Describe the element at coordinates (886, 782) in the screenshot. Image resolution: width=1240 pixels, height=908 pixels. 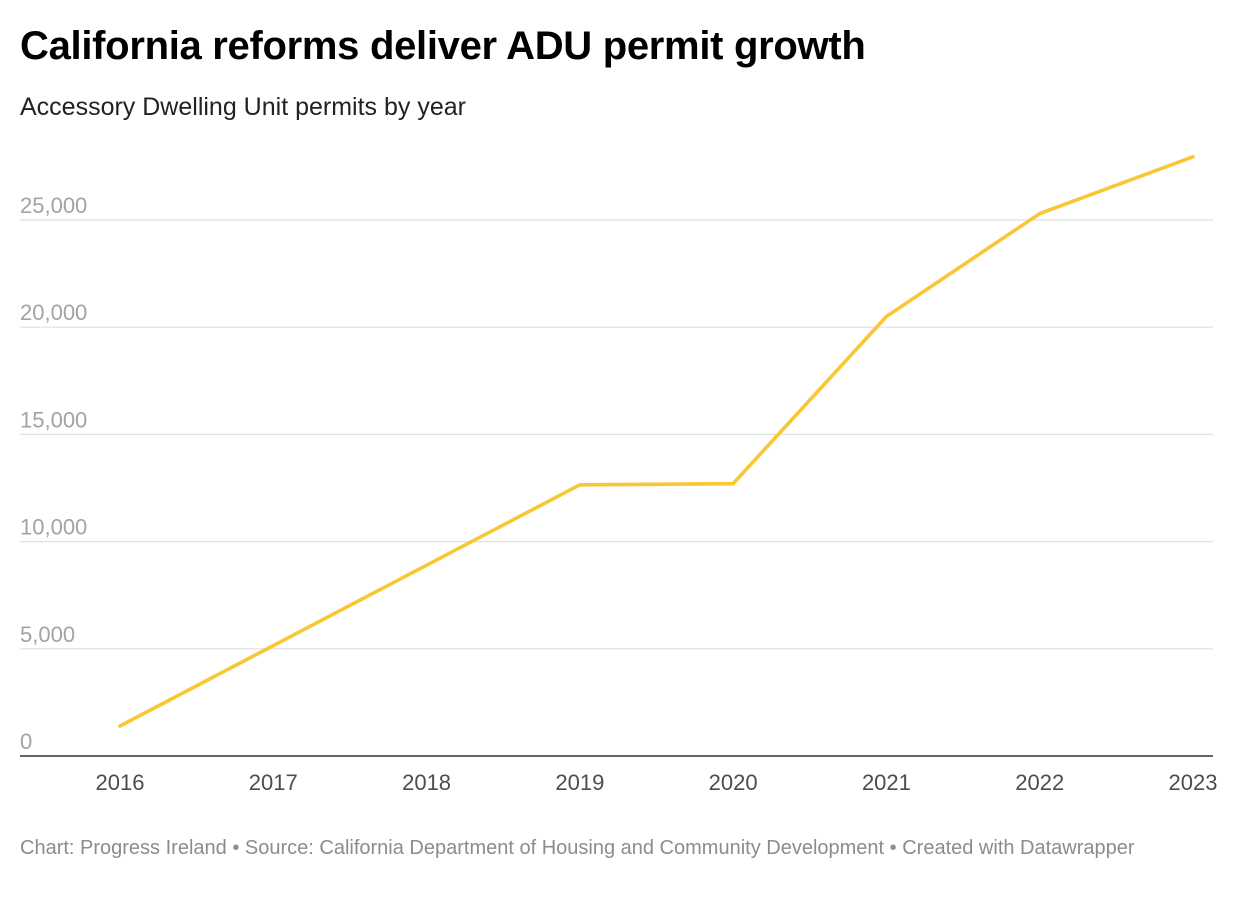
I see `x-tick-label: 2021` at that location.